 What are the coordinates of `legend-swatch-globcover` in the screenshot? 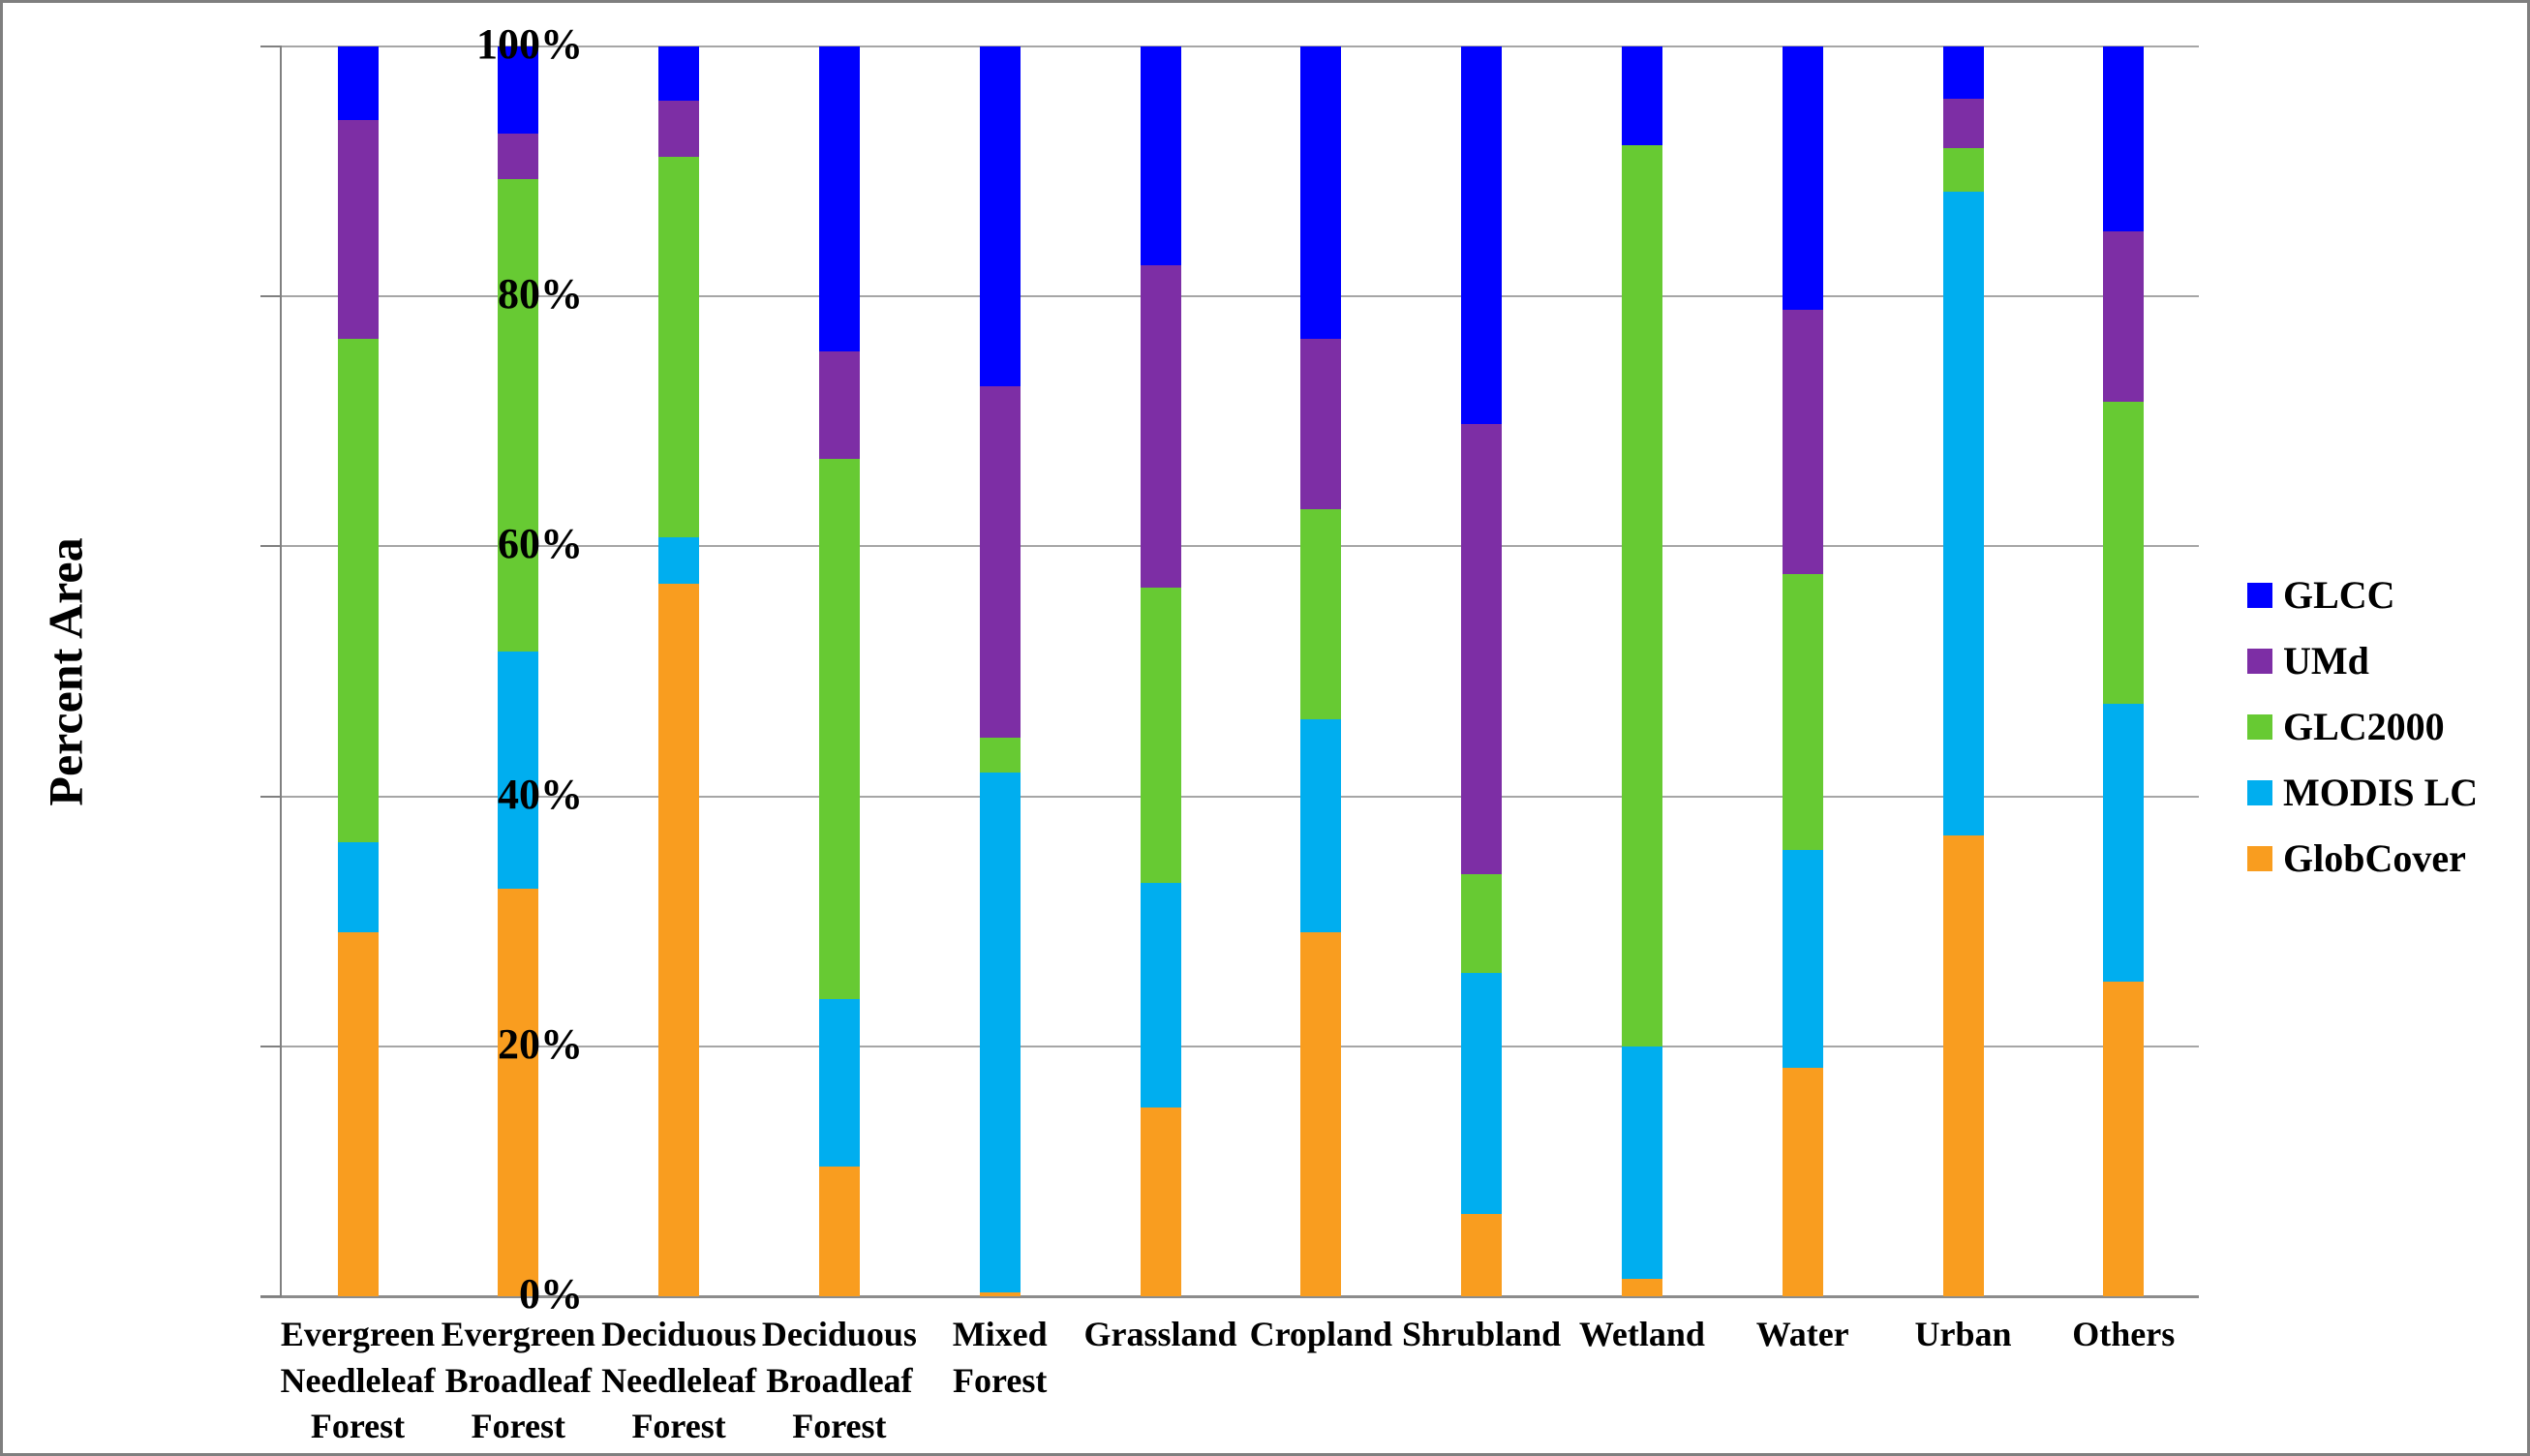 It's located at (2259, 858).